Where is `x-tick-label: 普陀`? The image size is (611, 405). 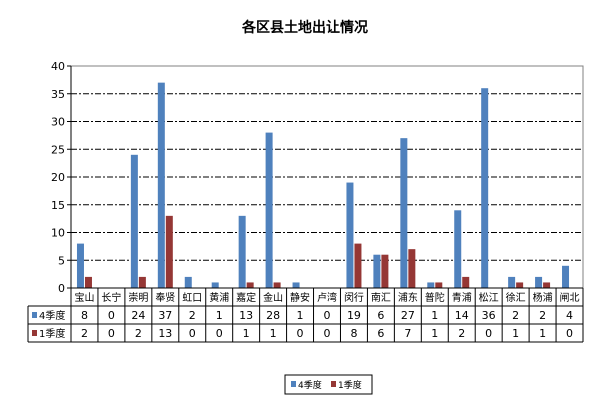 x-tick-label: 普陀 is located at coordinates (435, 297).